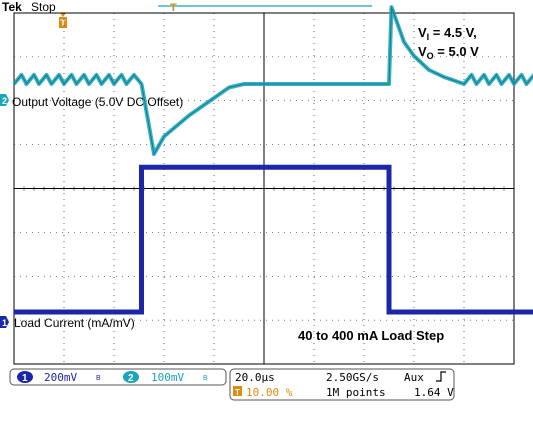 The height and width of the screenshot is (421, 533). I want to click on ch1-ground-marker: 1, so click(4, 322).